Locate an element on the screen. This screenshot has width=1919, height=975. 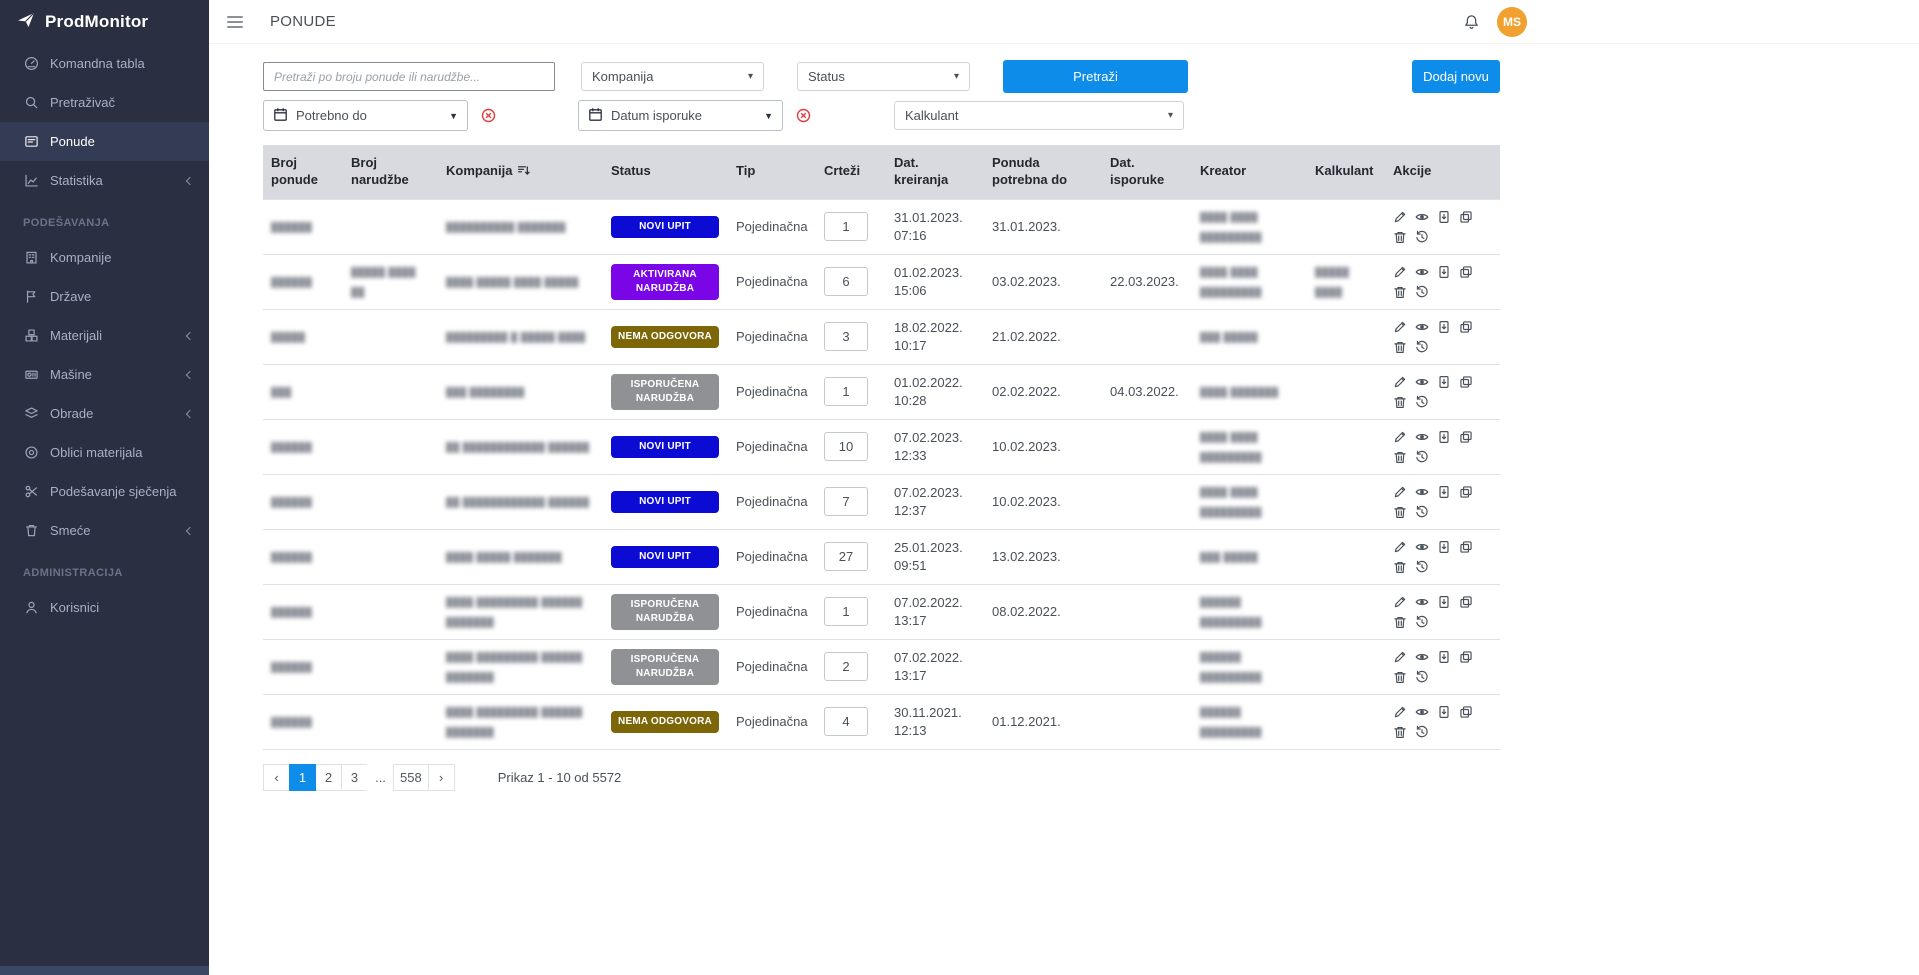
sidebar-item-kompanije: Kompanije is located at coordinates (104, 257).